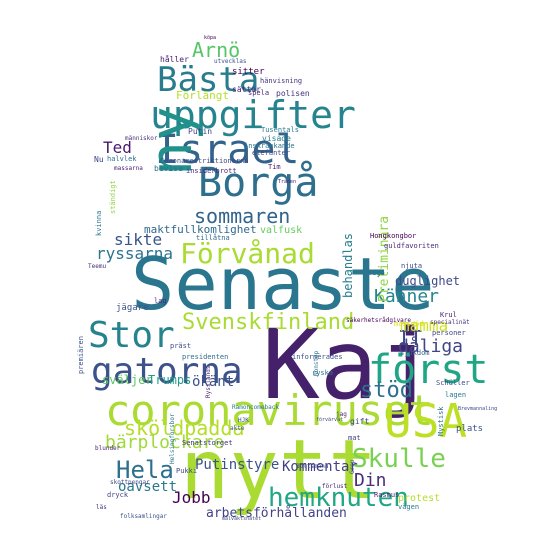  What do you see at coordinates (204, 161) in the screenshot?
I see `word-coronarestriktionerna: Coronarestriktionerna` at bounding box center [204, 161].